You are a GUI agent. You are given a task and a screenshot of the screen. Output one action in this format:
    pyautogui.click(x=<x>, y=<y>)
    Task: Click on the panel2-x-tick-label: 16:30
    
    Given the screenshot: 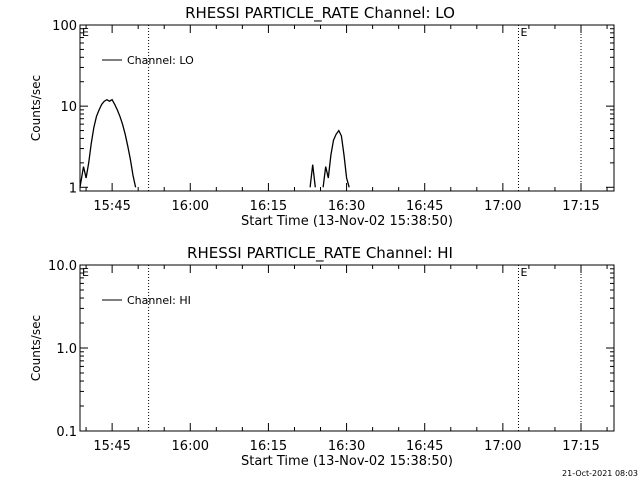 What is the action you would take?
    pyautogui.click(x=346, y=446)
    